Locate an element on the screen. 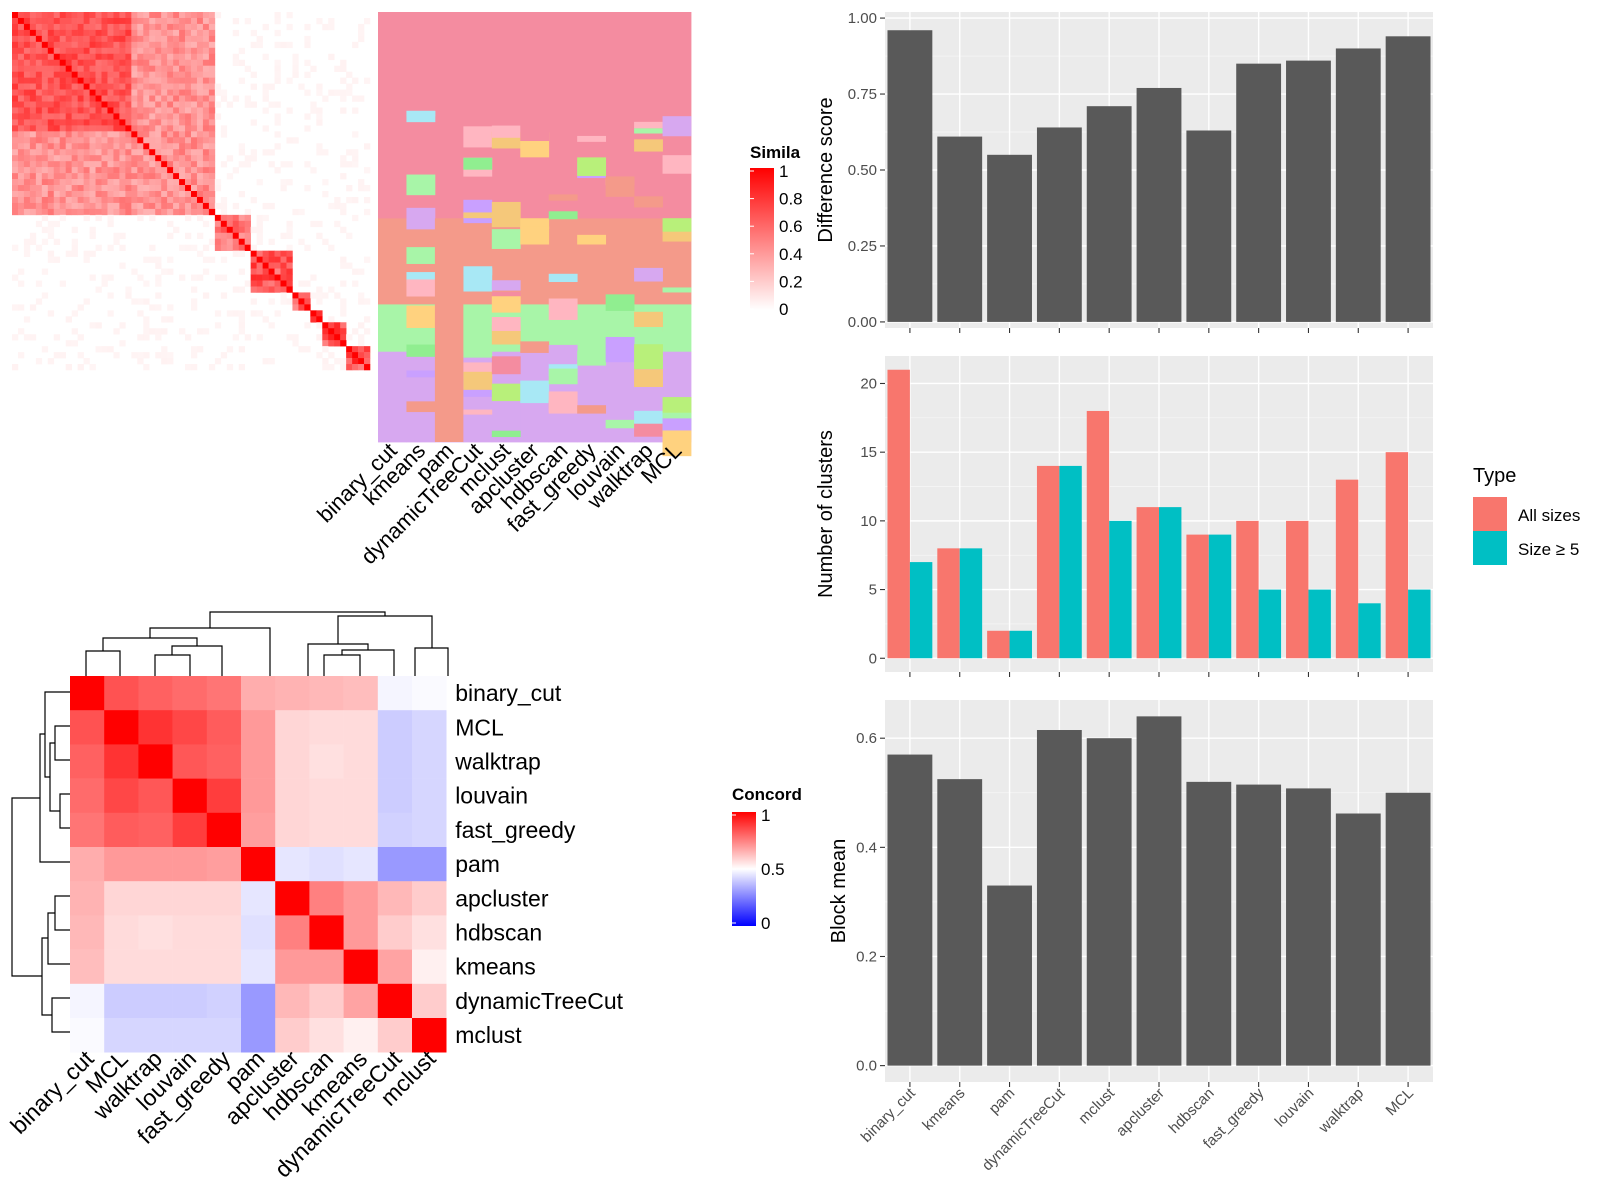 This screenshot has height=1200, width=1600. concordance-legend-tick-label: 1 is located at coordinates (765, 815).